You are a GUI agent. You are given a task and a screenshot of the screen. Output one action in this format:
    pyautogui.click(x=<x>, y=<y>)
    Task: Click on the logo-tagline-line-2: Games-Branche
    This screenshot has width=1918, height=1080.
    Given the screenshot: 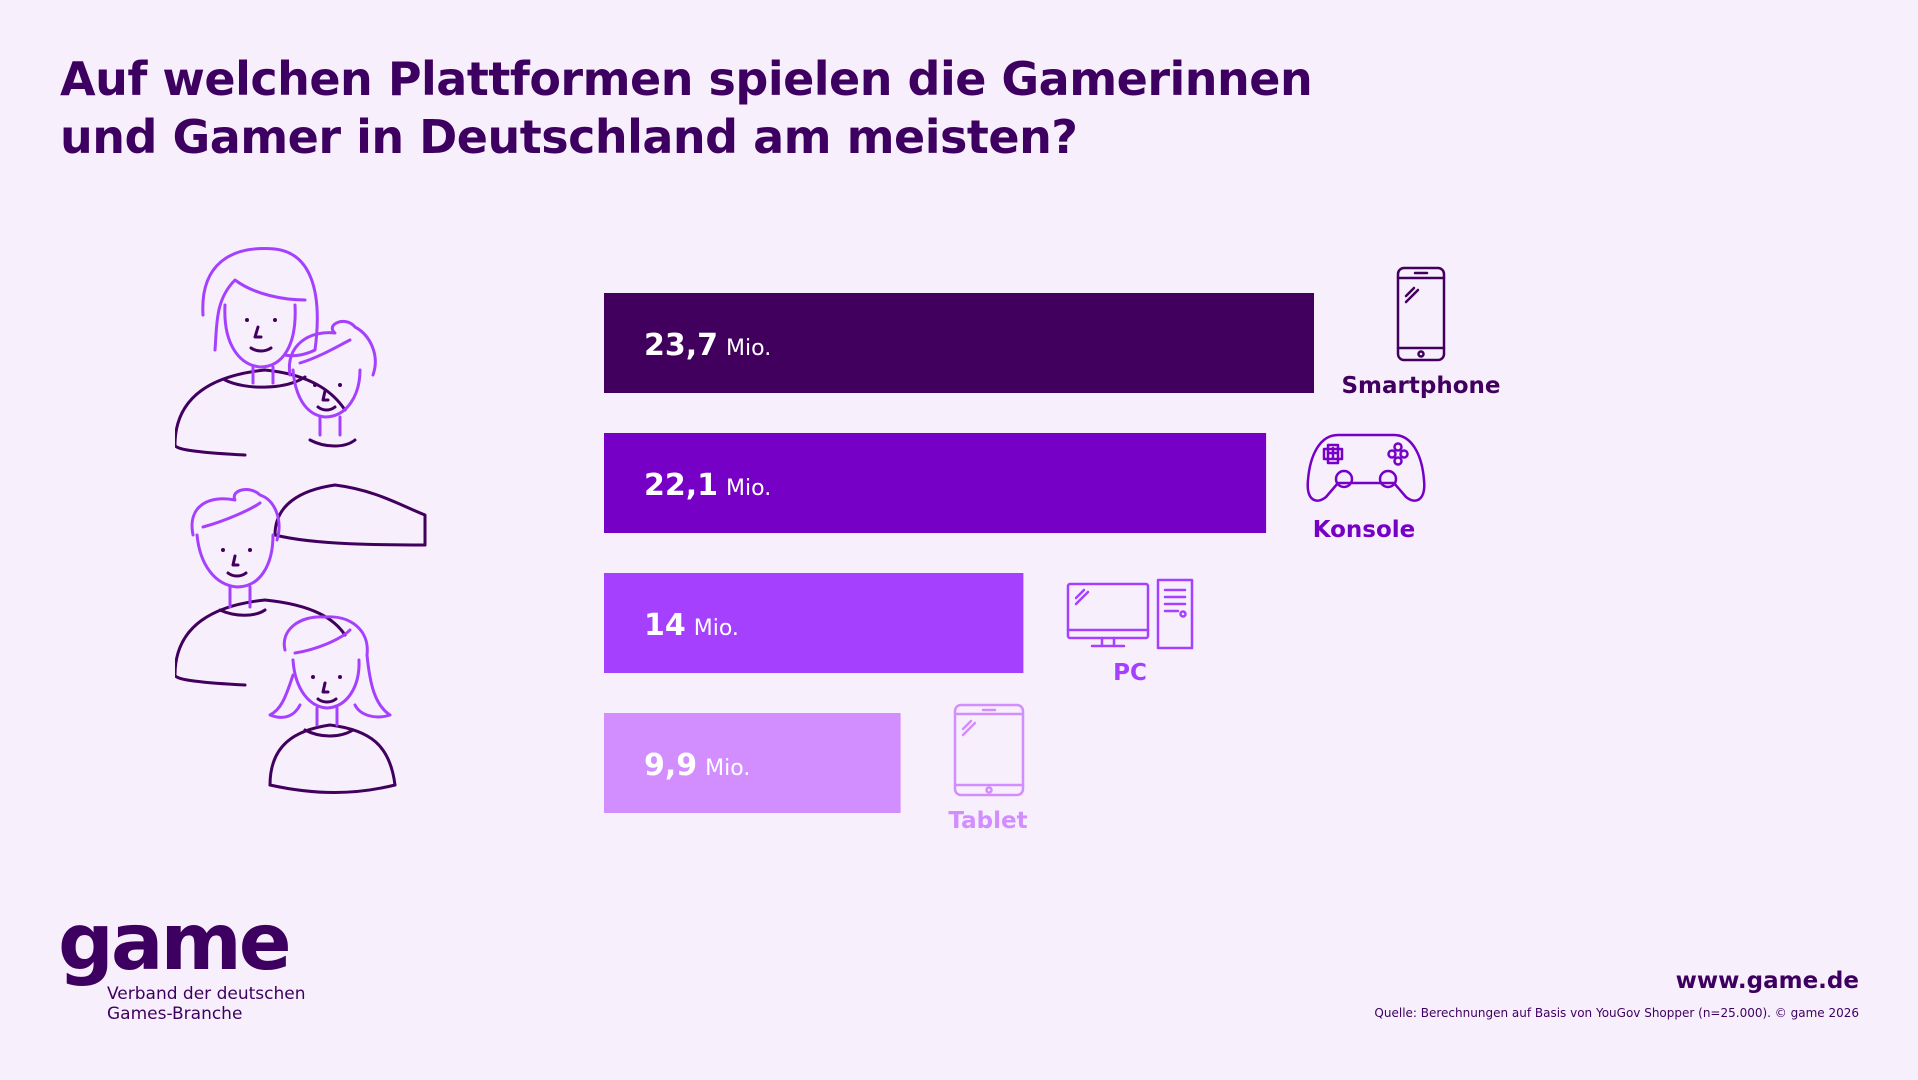 What is the action you would take?
    pyautogui.click(x=175, y=1014)
    